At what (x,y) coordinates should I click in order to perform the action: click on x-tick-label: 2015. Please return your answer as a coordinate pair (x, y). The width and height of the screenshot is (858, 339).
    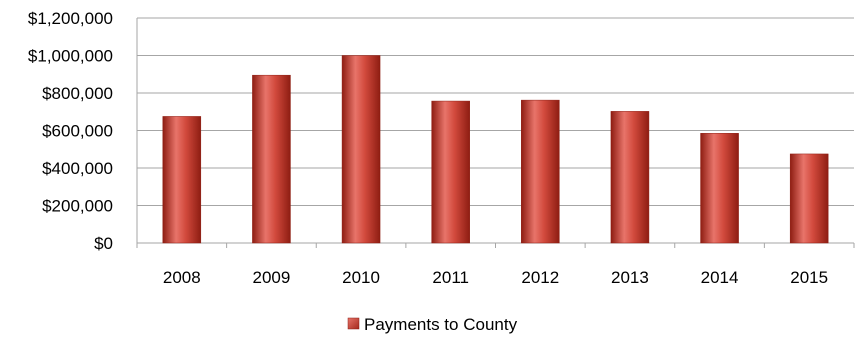
    Looking at the image, I should click on (809, 277).